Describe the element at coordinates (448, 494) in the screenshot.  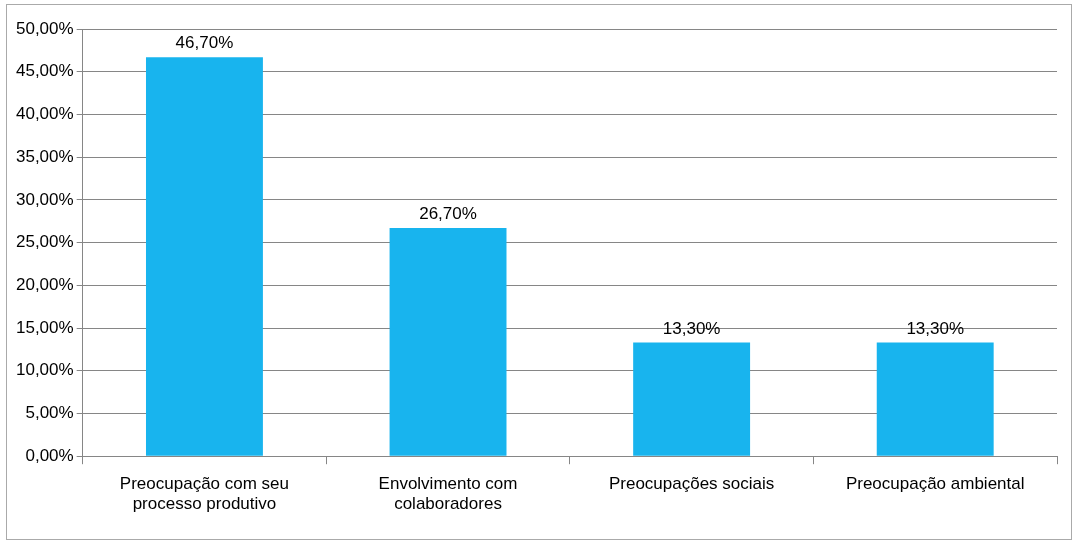
I see `x-tick-label: Envolvimento com colaboradores` at that location.